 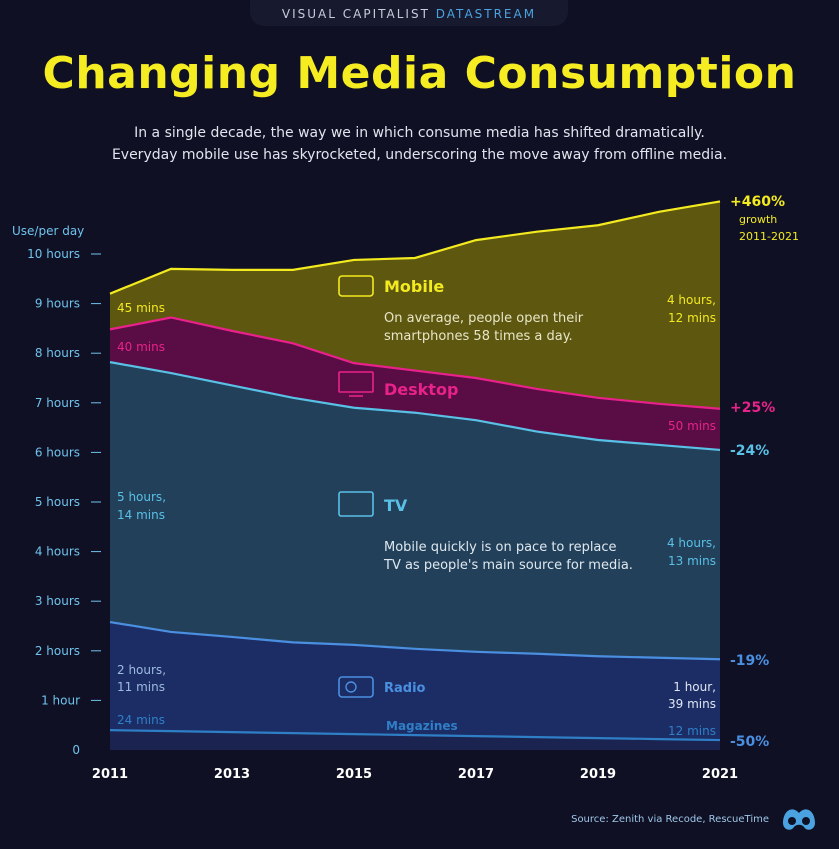 I want to click on mobile-change: +460%, so click(x=757, y=202).